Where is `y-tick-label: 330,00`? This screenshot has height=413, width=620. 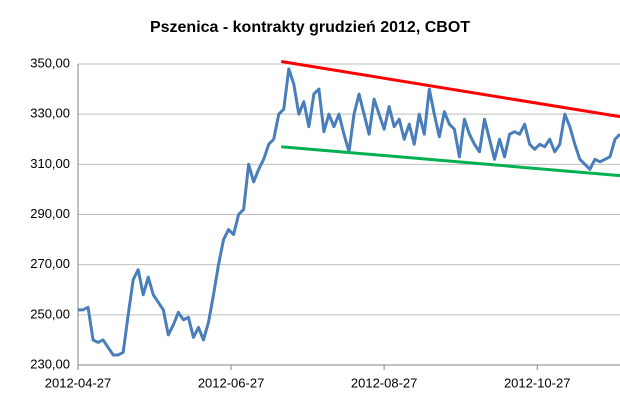 y-tick-label: 330,00 is located at coordinates (50, 113).